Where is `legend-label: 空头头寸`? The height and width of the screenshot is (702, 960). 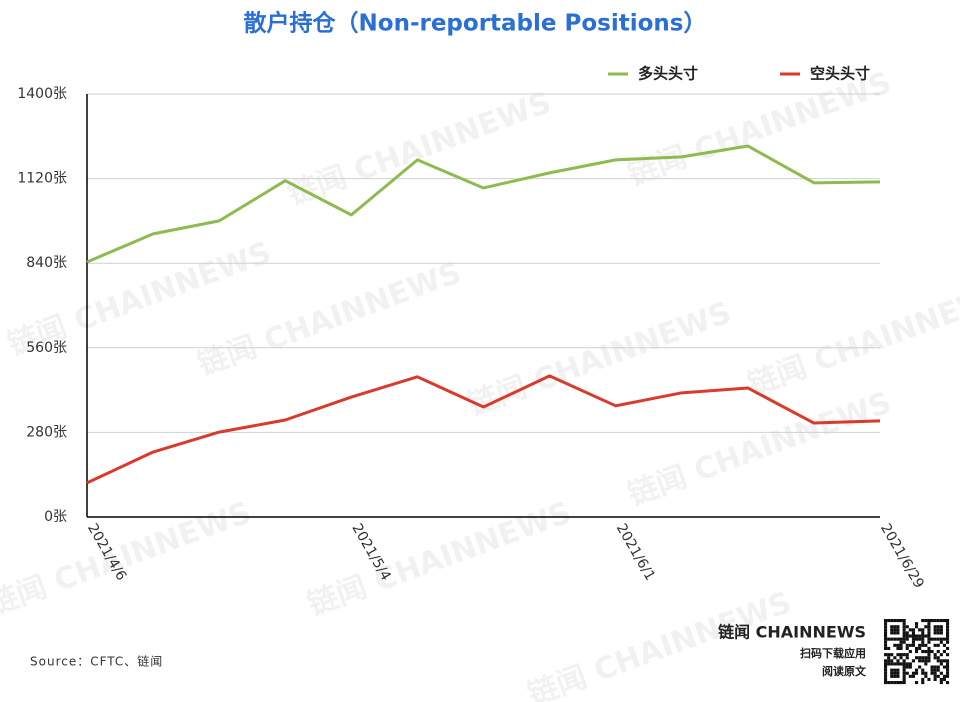
legend-label: 空头头寸 is located at coordinates (840, 74).